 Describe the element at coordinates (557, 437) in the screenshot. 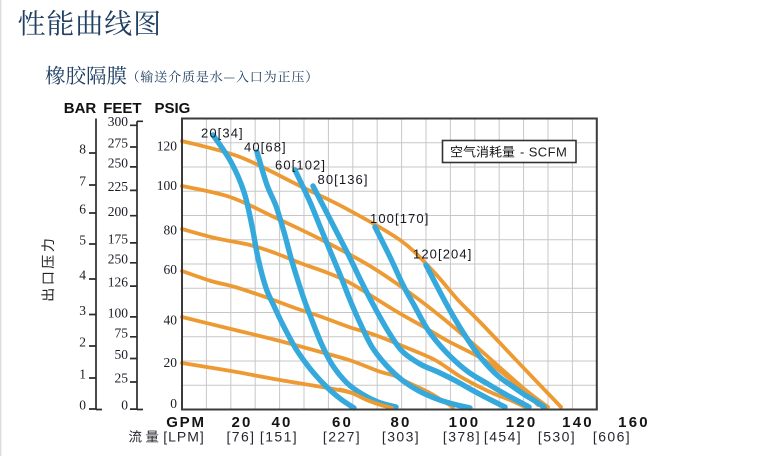

I see `svg-text: [530]` at that location.